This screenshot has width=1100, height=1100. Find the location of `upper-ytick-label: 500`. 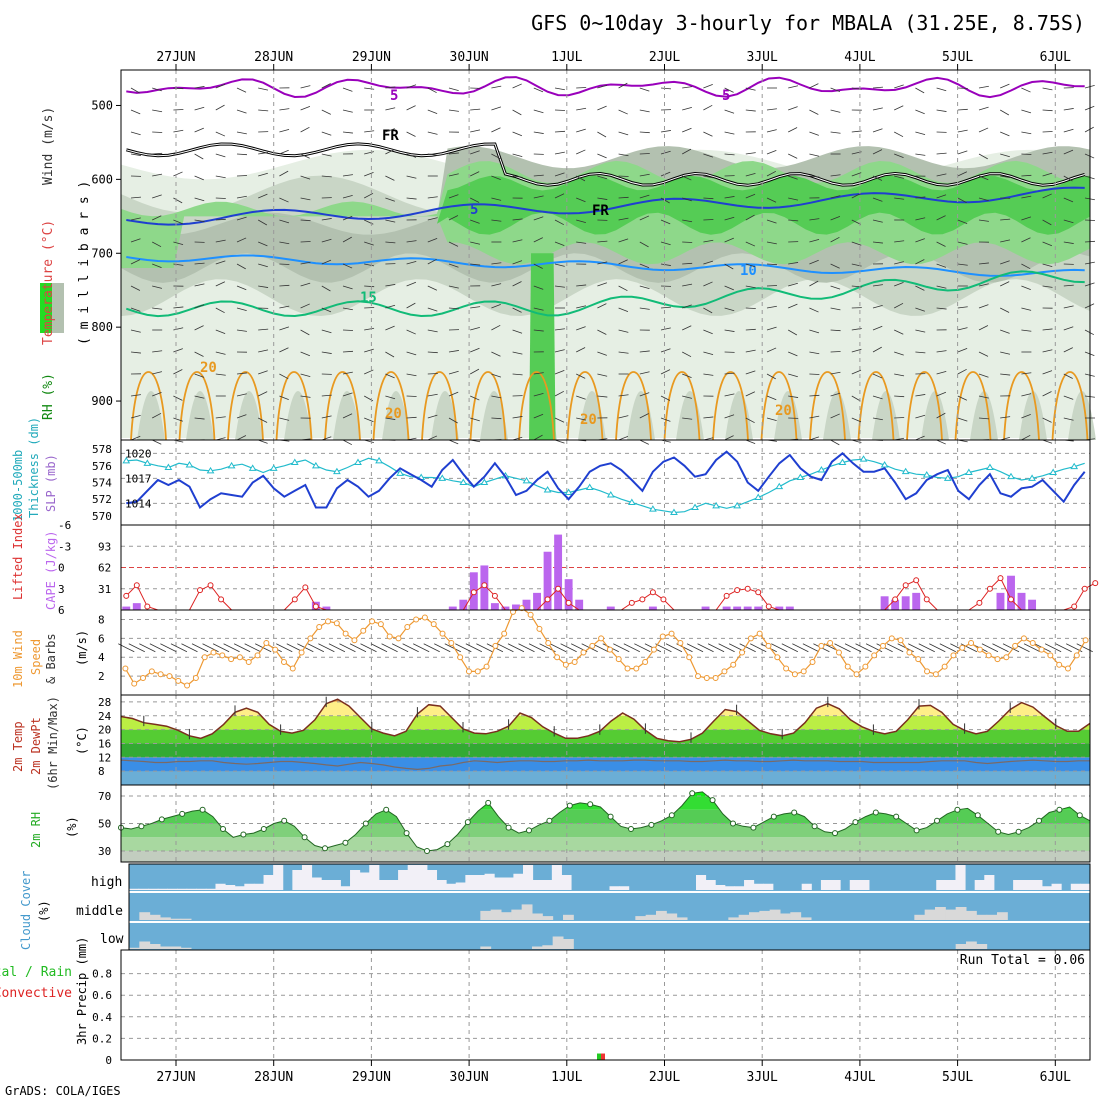

upper-ytick-label: 500 is located at coordinates (102, 105).